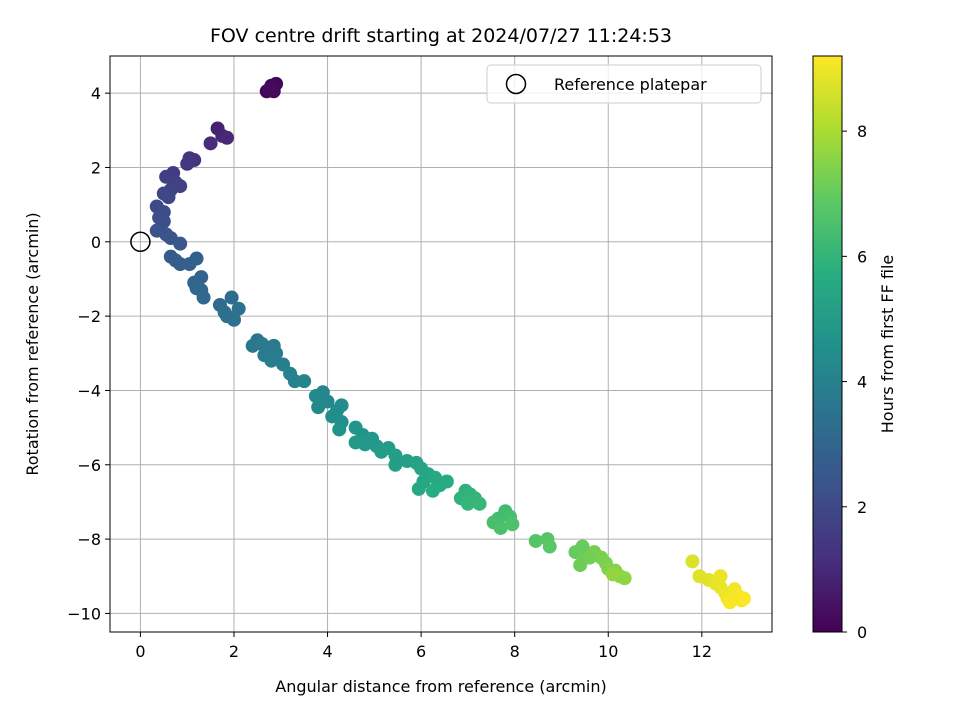 This screenshot has width=960, height=720. Describe the element at coordinates (140, 242) in the screenshot. I see `reference-platepar-marker` at that location.